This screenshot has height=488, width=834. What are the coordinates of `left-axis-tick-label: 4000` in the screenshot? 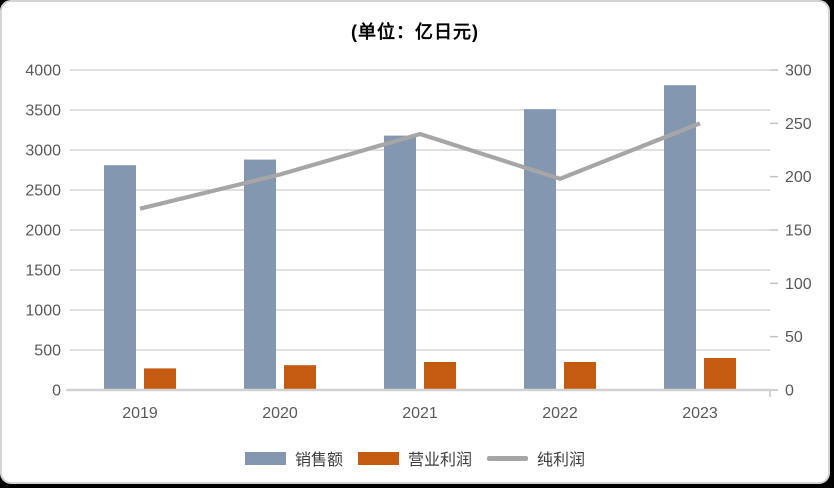 It's located at (43, 71).